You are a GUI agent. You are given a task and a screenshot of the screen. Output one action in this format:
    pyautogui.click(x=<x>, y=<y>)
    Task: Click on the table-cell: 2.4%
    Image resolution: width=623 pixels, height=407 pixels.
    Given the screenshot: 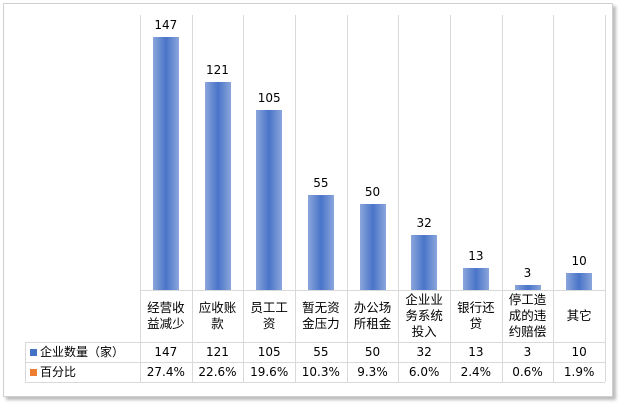 What is the action you would take?
    pyautogui.click(x=476, y=372)
    